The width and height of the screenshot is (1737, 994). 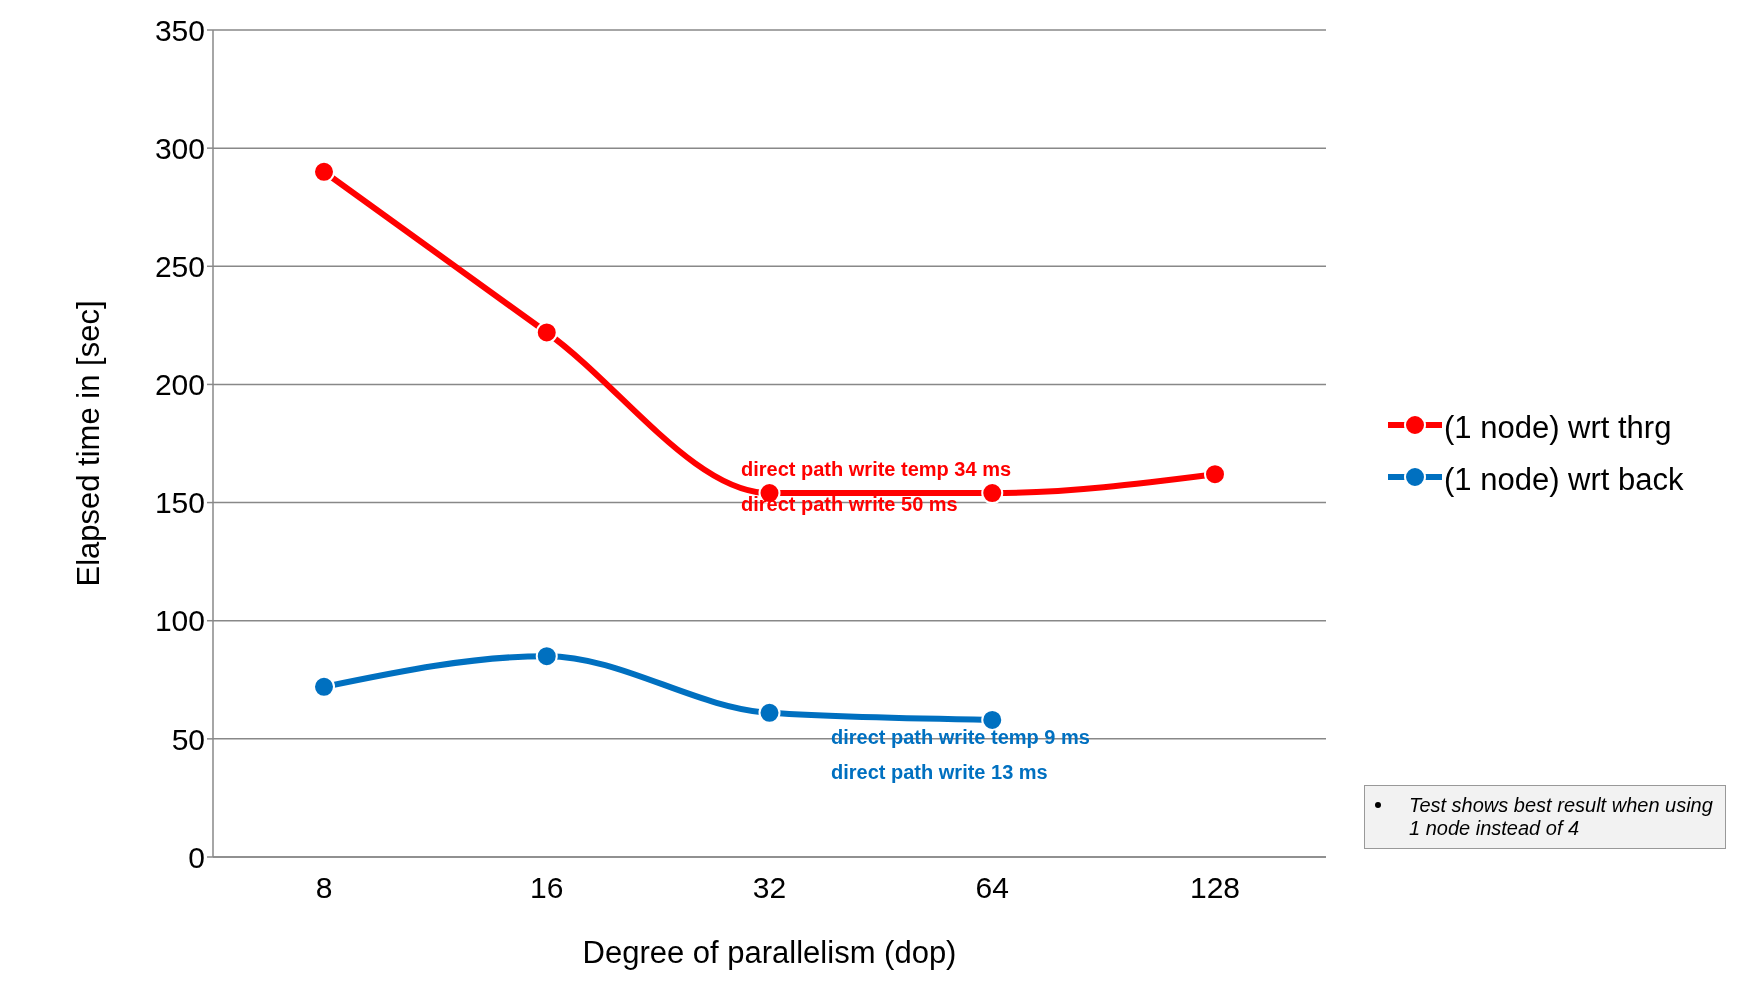 I want to click on annotation: direct path write temp 34 ms, so click(x=876, y=470).